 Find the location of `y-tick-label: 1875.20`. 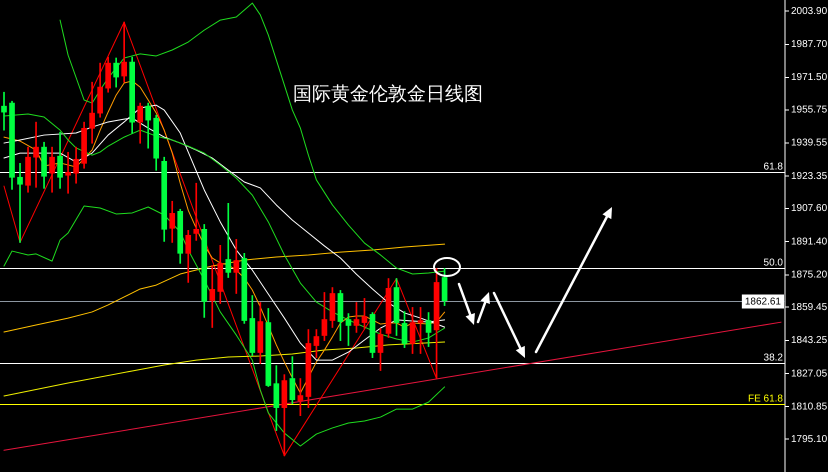

y-tick-label: 1875.20 is located at coordinates (809, 275).